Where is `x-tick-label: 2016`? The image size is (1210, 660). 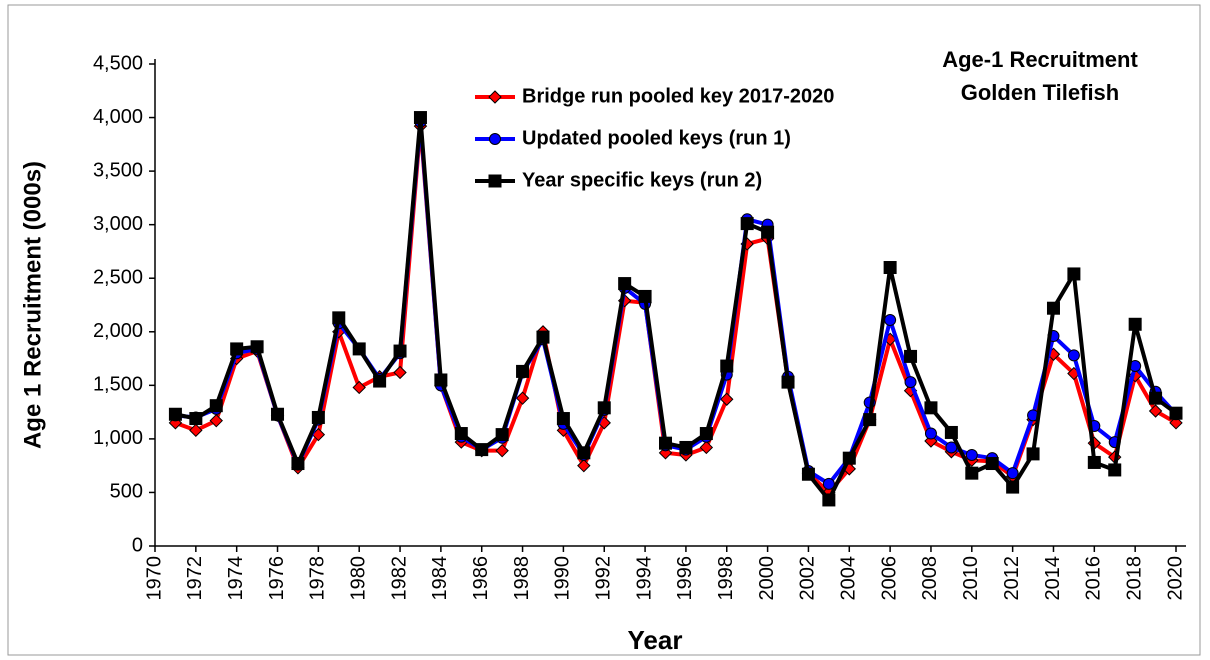
x-tick-label: 2016 is located at coordinates (1094, 578).